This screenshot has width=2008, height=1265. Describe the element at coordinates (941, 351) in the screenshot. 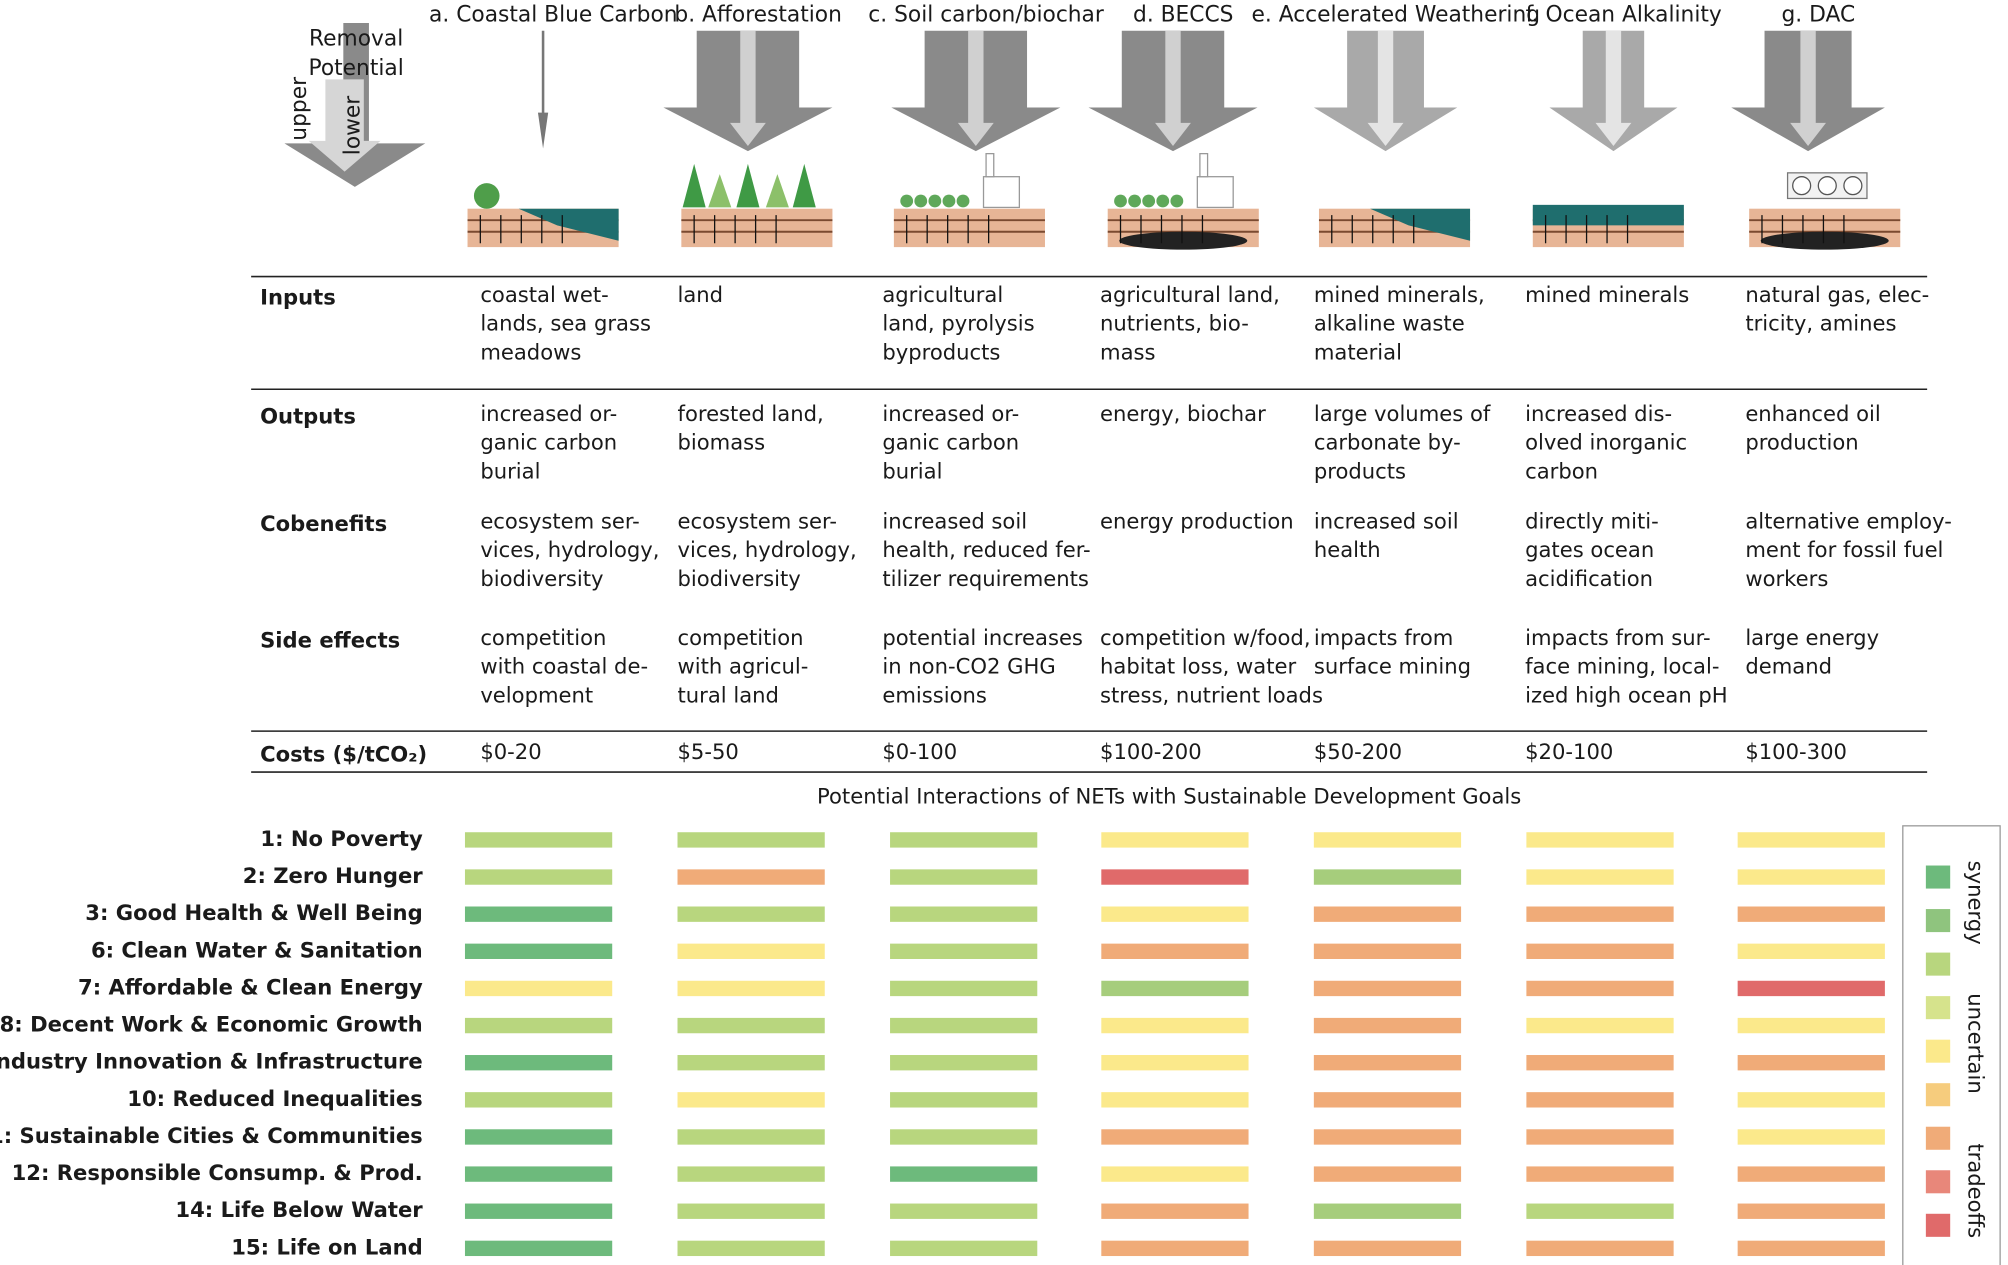

I see `cell-text: byproducts` at that location.